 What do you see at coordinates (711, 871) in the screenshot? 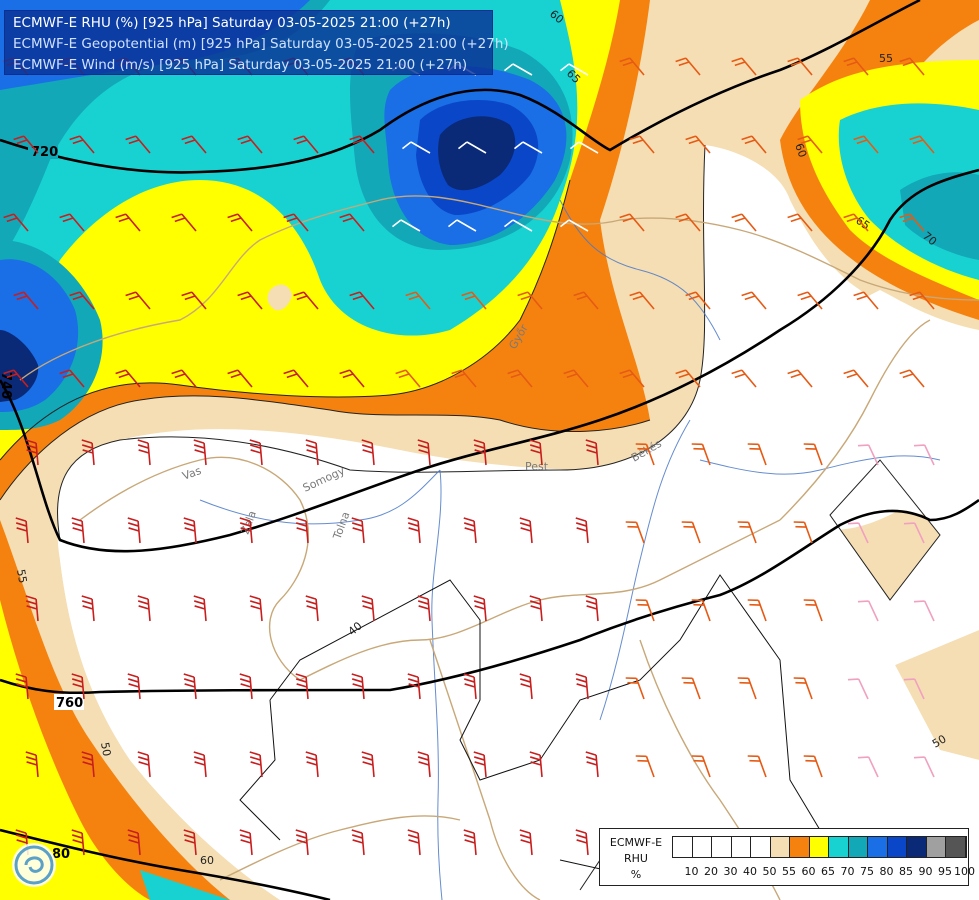
I see `legend-tick-label: 20` at bounding box center [711, 871].